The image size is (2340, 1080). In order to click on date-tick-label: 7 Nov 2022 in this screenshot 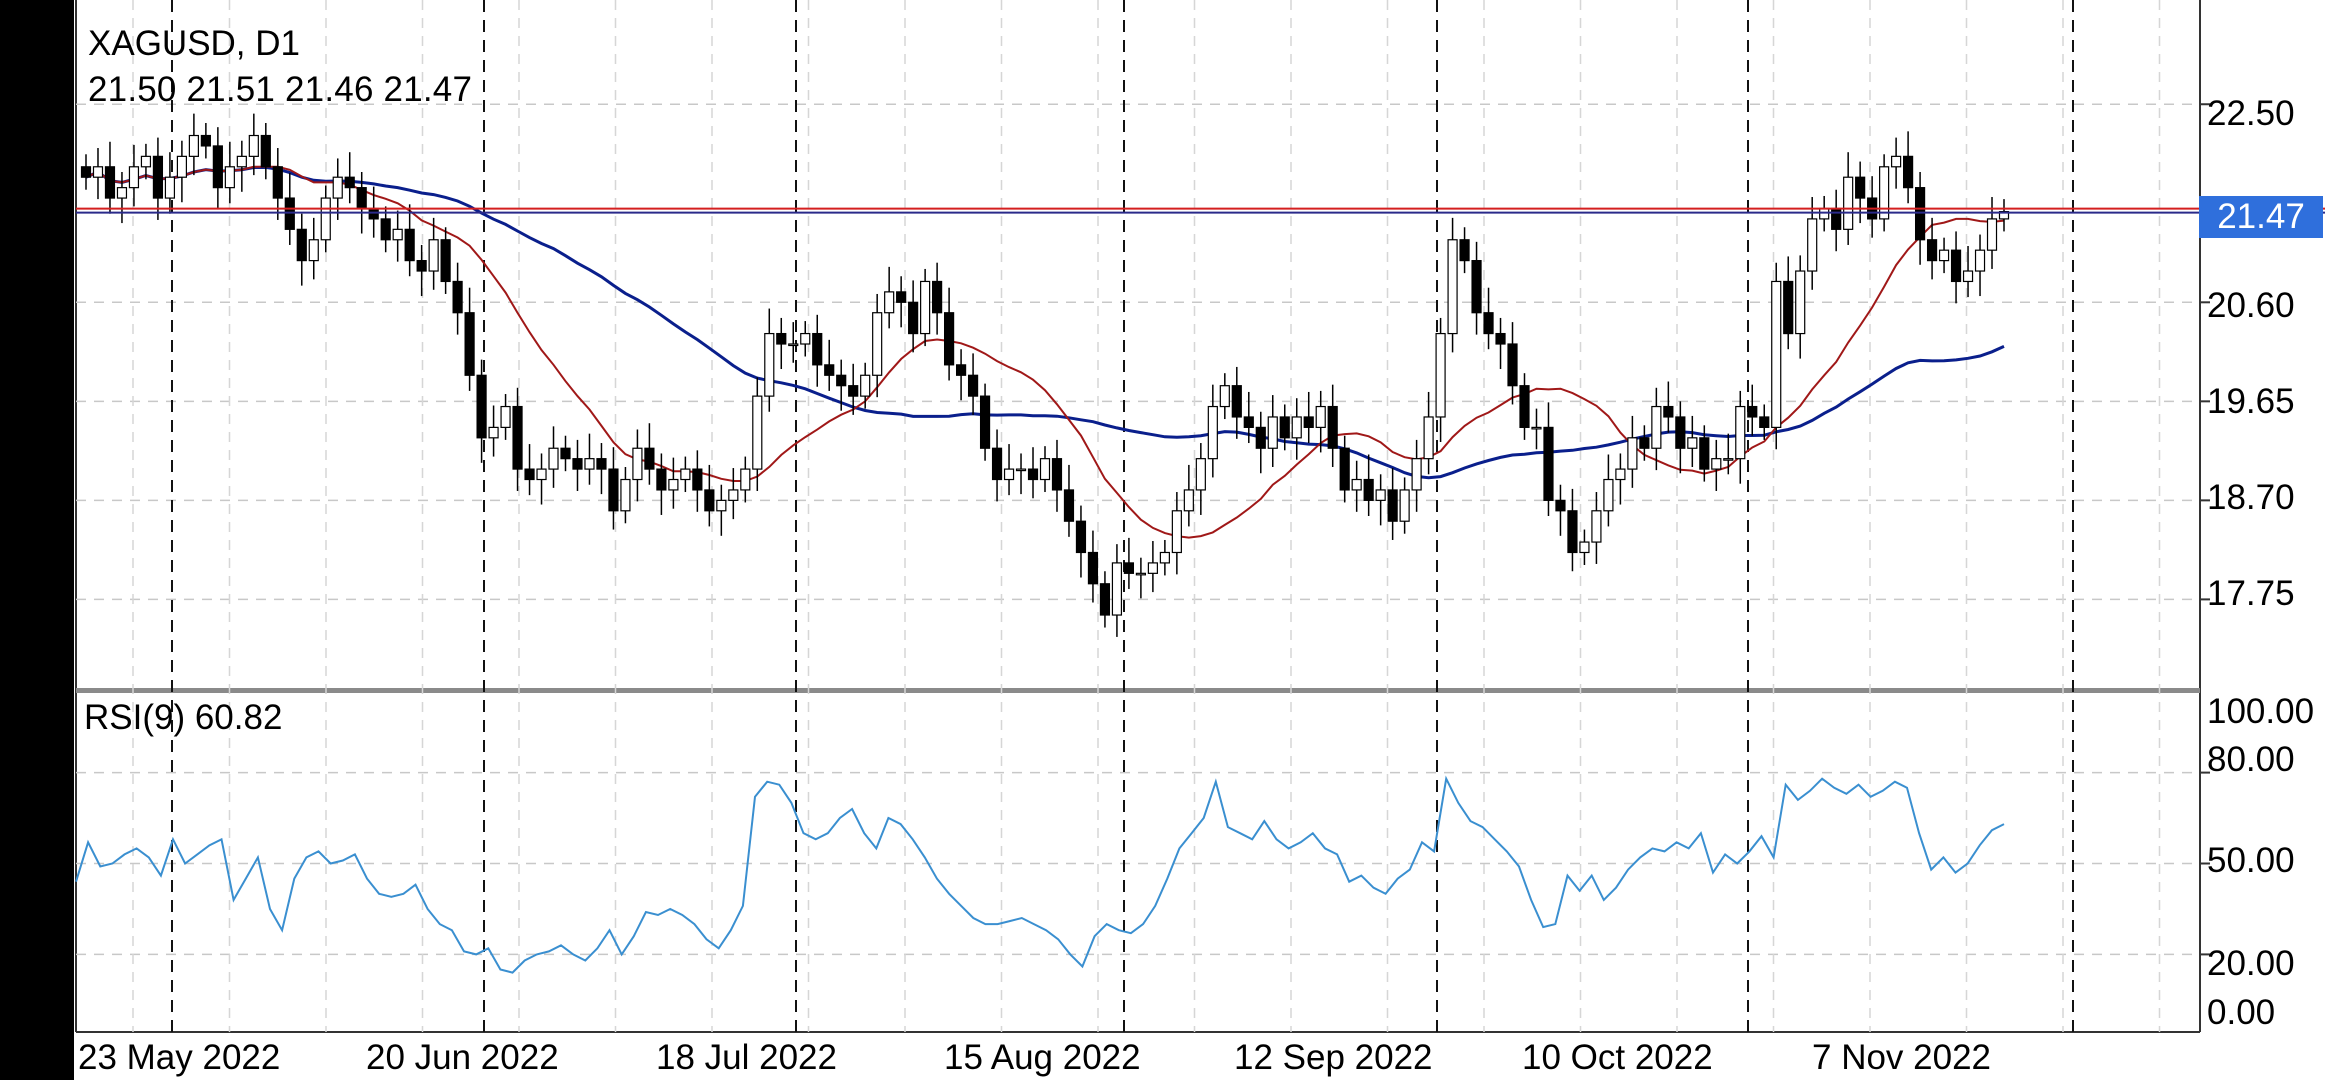, I will do `click(1902, 1057)`.